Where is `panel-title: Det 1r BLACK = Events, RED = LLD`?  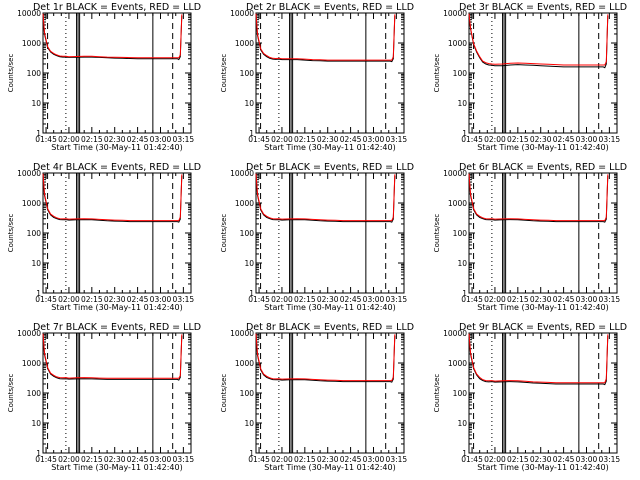 panel-title: Det 1r BLACK = Events, RED = LLD is located at coordinates (117, 7).